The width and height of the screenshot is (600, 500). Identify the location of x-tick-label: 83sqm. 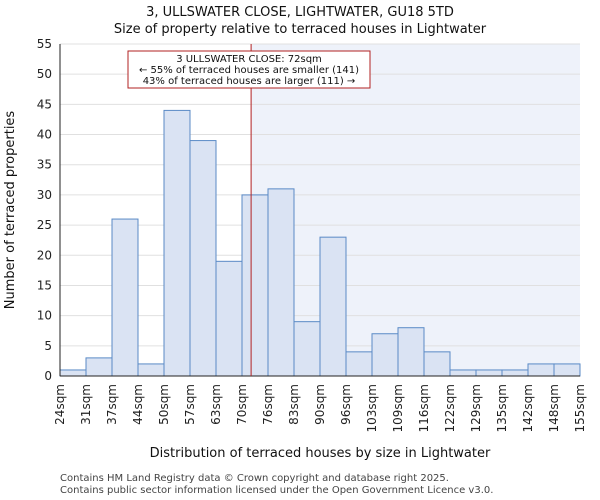
(294, 404).